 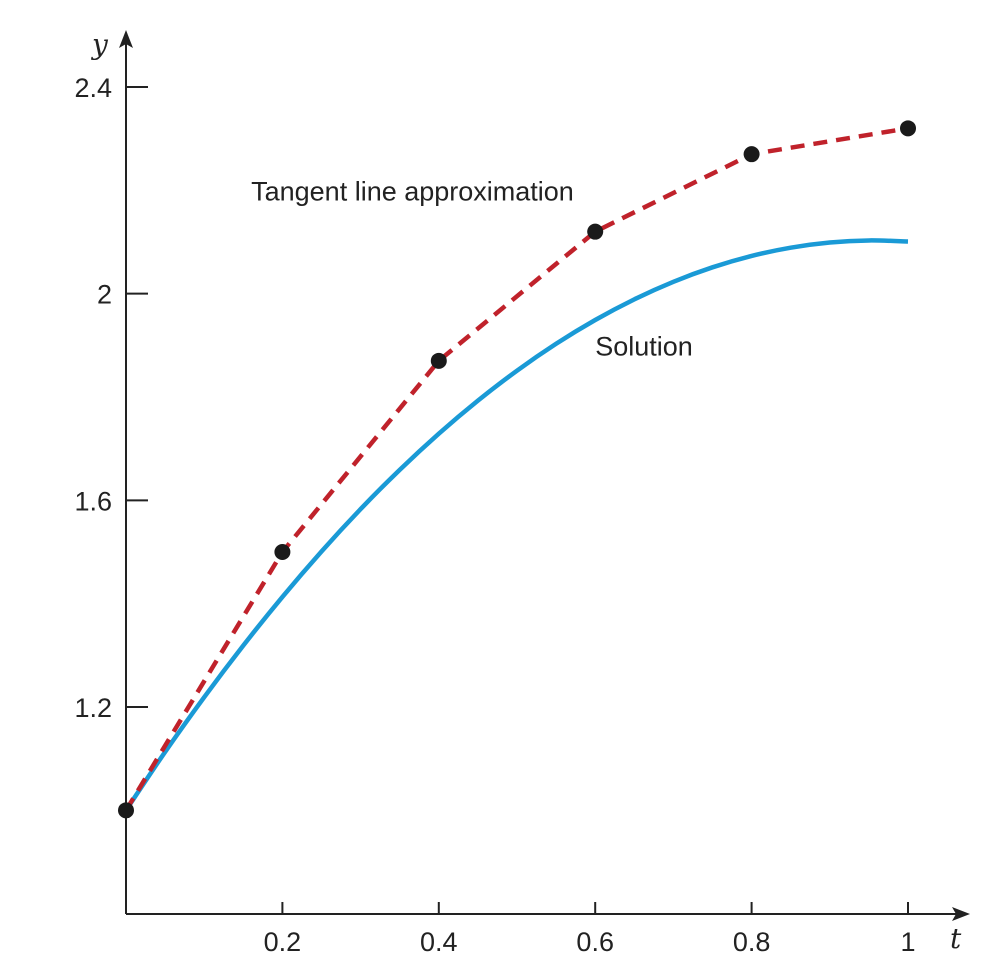 What do you see at coordinates (93, 501) in the screenshot?
I see `y-tick-label: 1.6` at bounding box center [93, 501].